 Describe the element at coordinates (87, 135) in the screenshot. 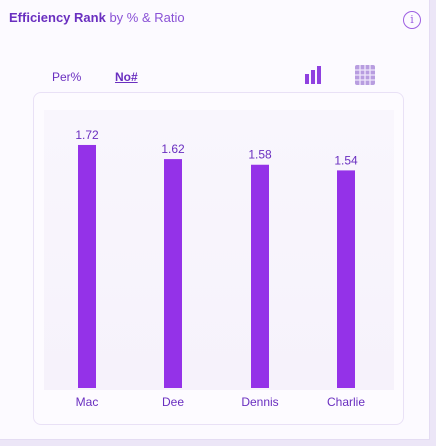

I see `value-label-mac: 1.72` at that location.